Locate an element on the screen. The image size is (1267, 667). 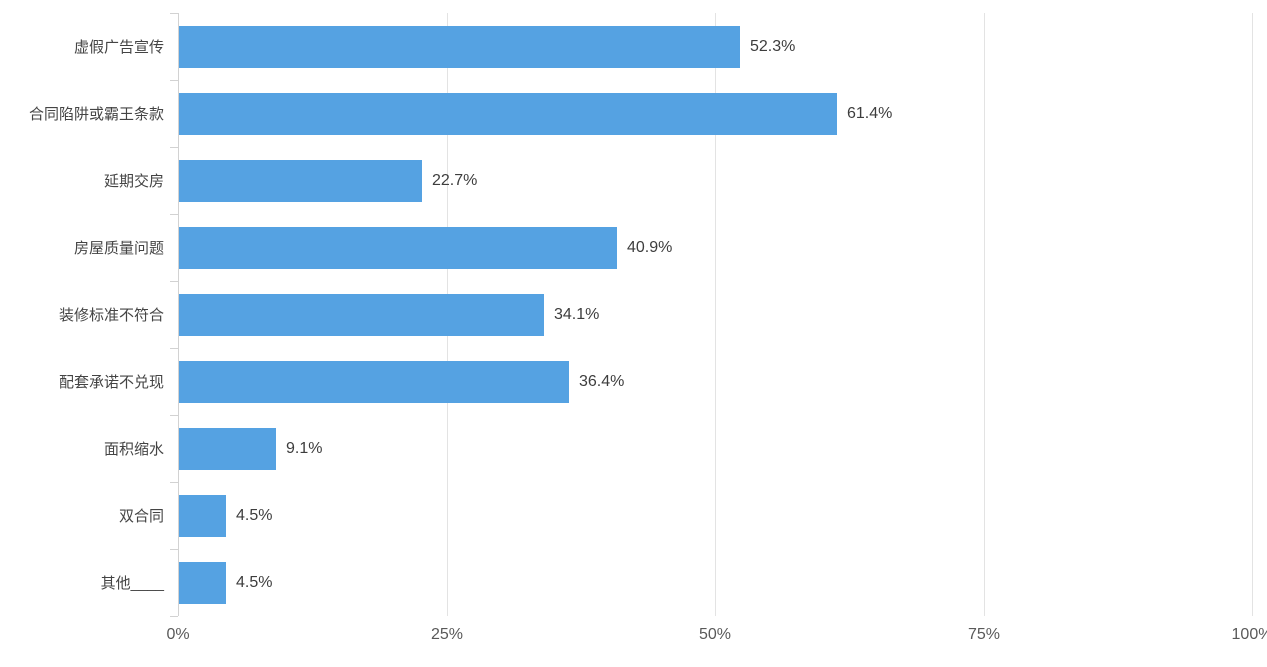
value-label-7: 4.5% is located at coordinates (254, 515).